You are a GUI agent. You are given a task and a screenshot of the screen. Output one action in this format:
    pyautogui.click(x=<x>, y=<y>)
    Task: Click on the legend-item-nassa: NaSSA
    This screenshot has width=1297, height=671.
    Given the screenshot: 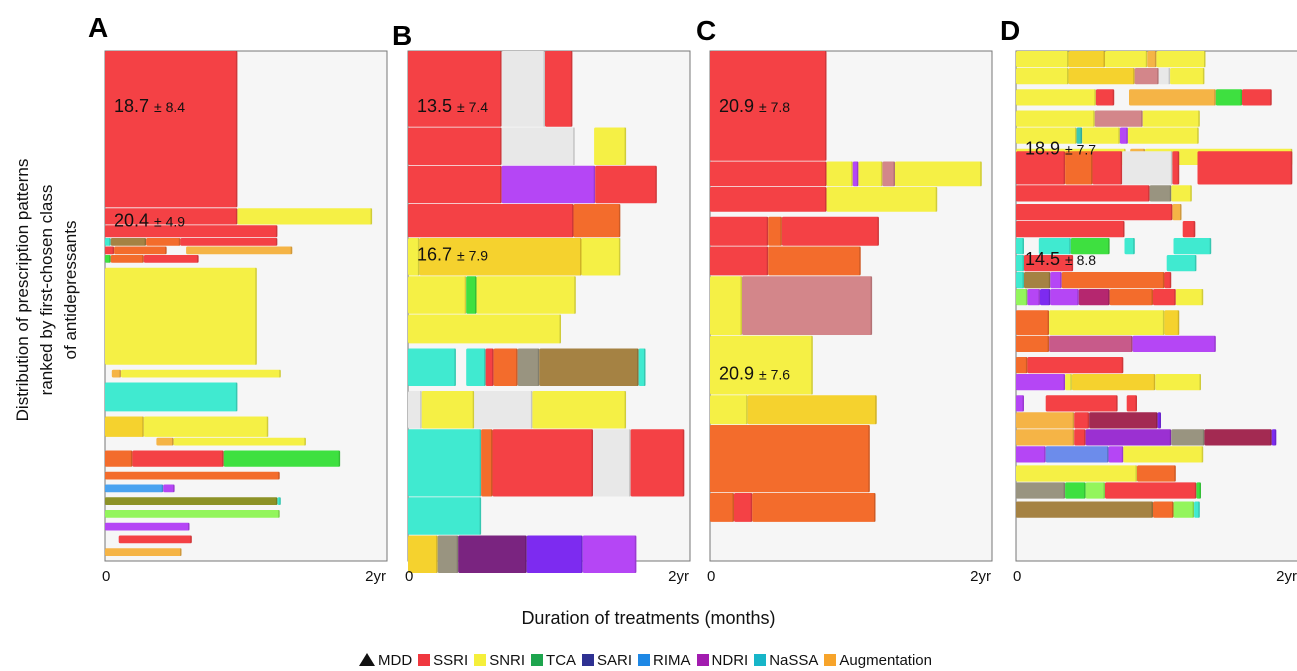 What is the action you would take?
    pyautogui.click(x=786, y=660)
    